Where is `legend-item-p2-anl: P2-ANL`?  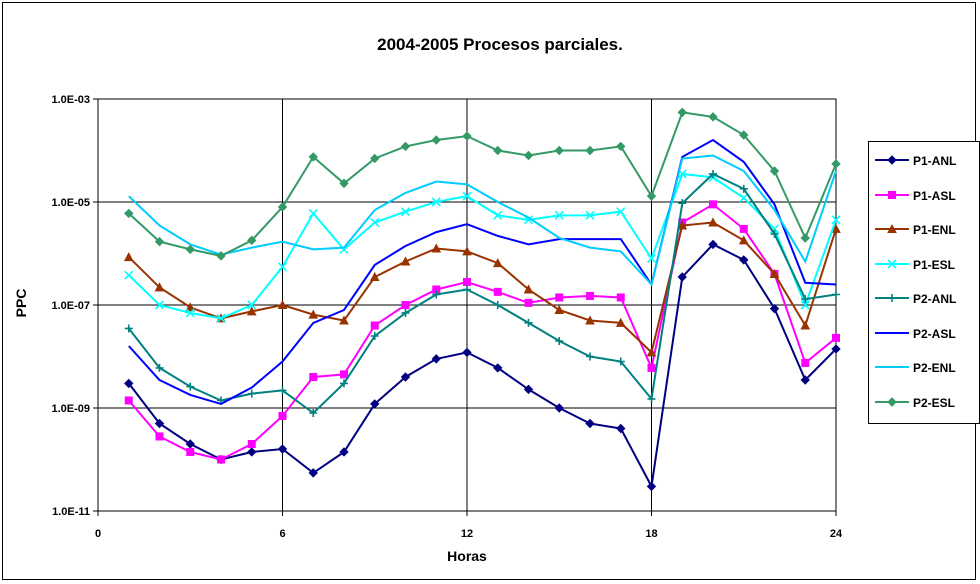
legend-item-p2-anl: P2-ANL is located at coordinates (924, 299).